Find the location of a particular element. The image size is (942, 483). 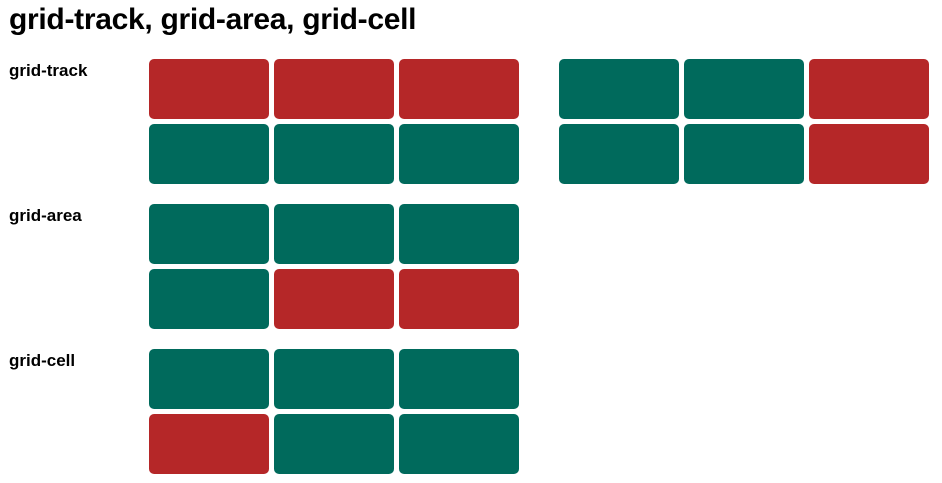

section-label-grid-area: grid-area is located at coordinates (45, 215).